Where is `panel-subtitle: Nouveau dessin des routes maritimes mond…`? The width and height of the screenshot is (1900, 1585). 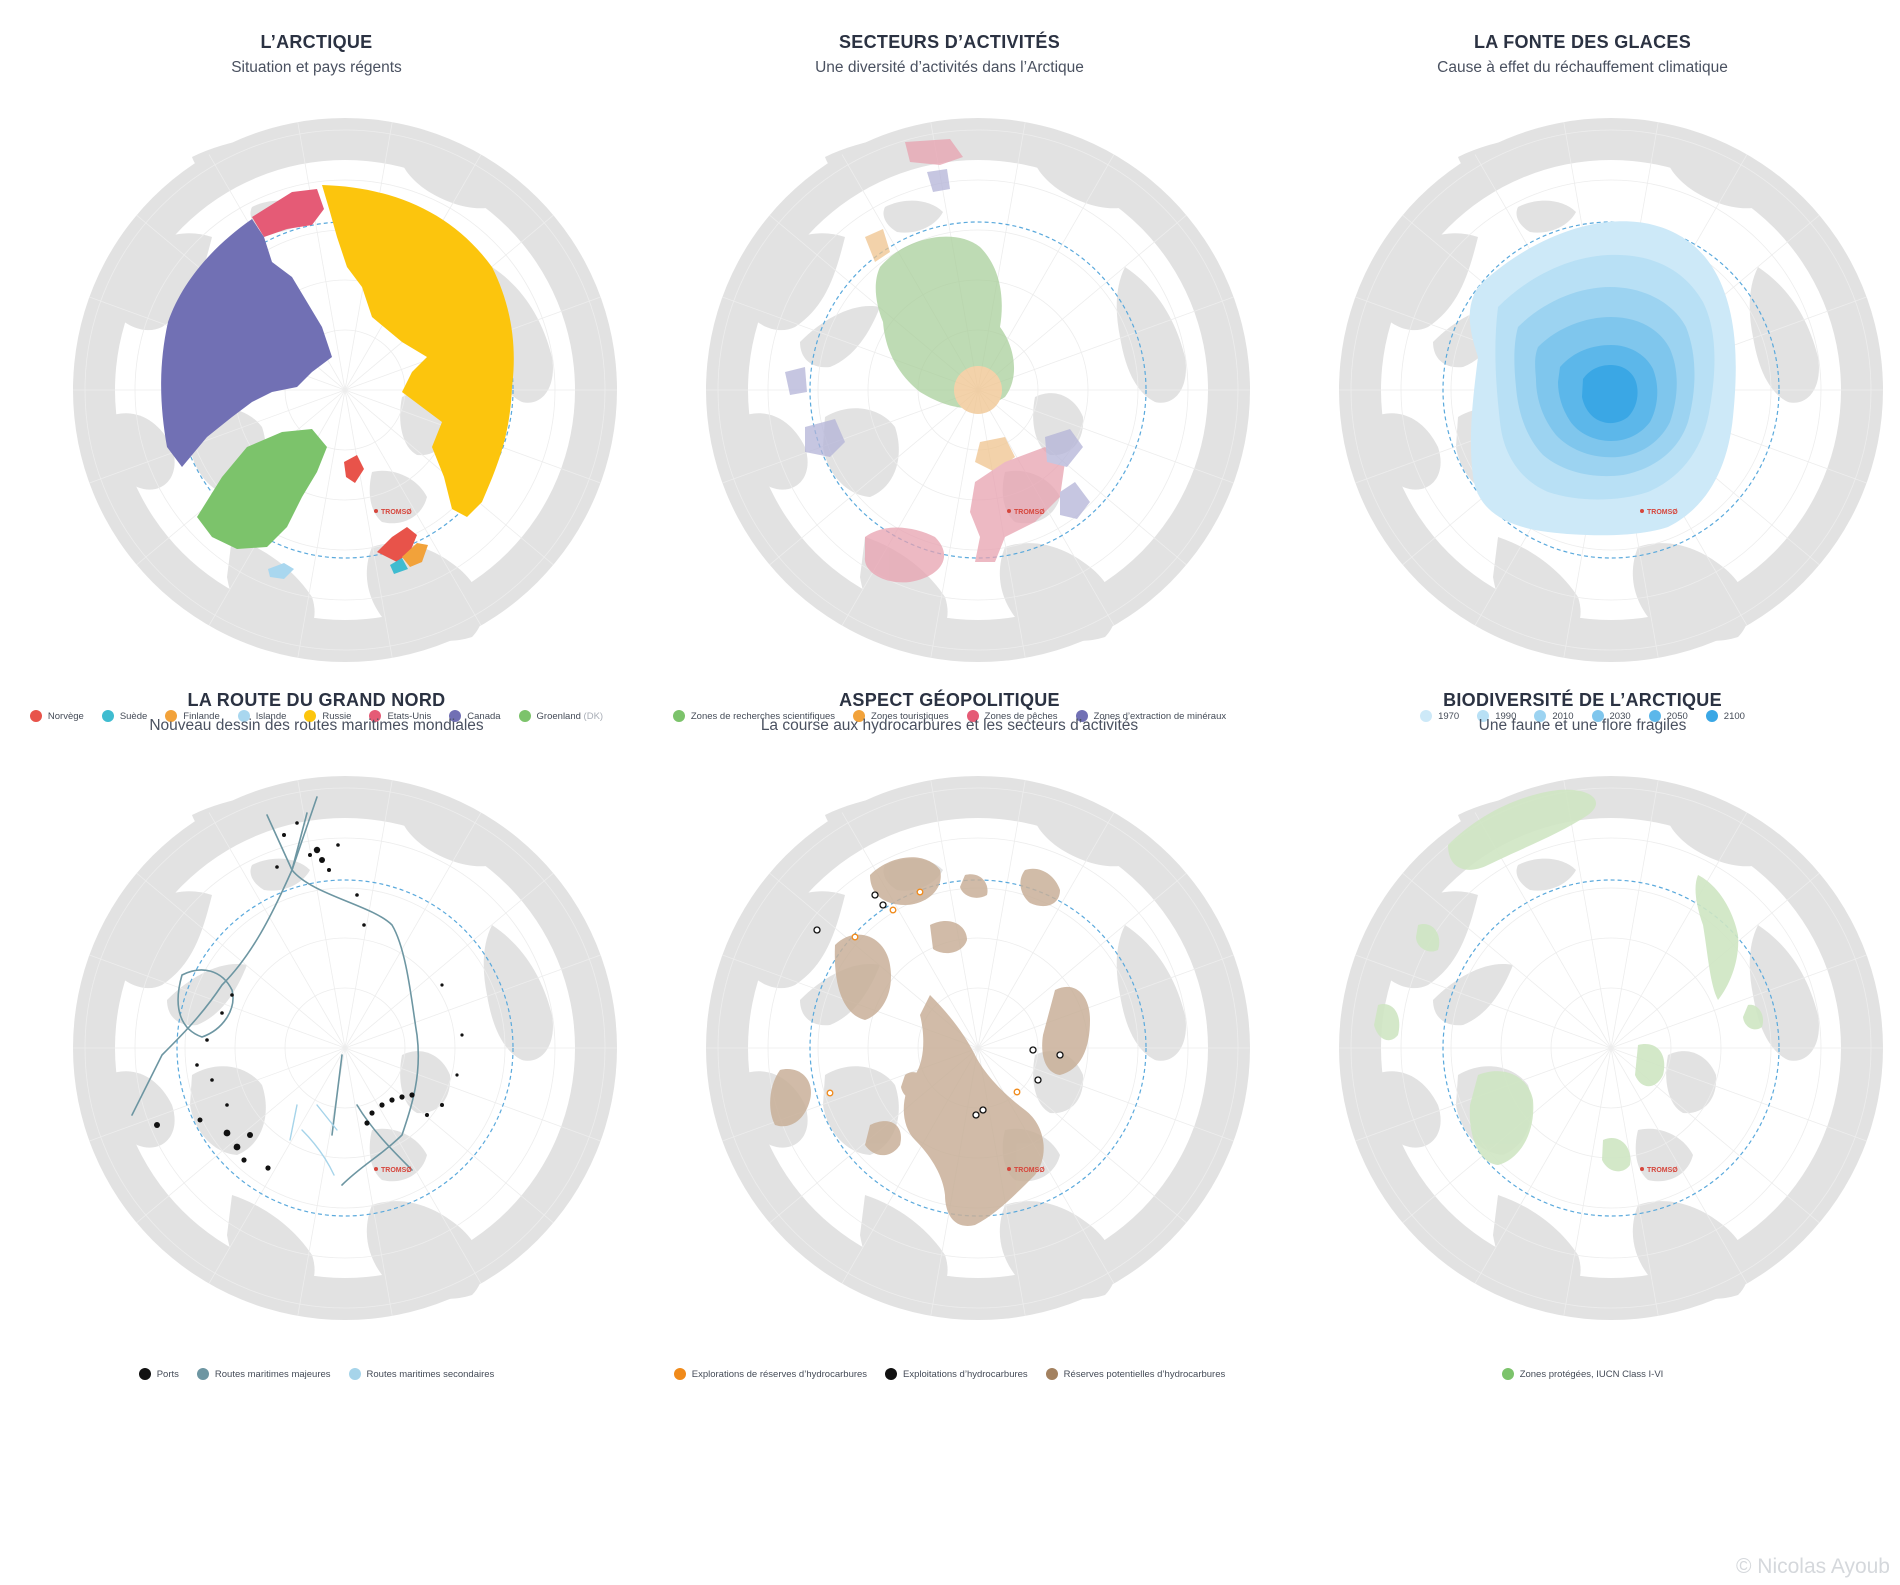 panel-subtitle: Nouveau dessin des routes maritimes mond… is located at coordinates (316, 725).